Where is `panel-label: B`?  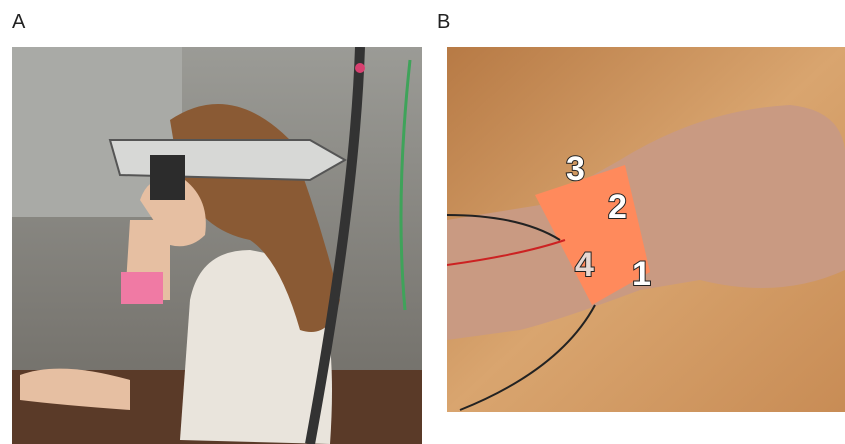 panel-label: B is located at coordinates (443, 22).